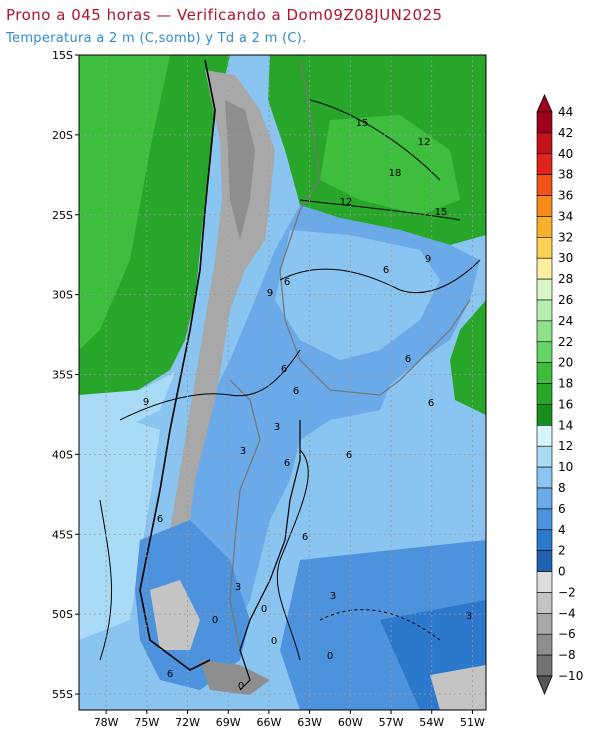  Describe the element at coordinates (62, 55) in the screenshot. I see `lat-tick-label: 15S` at that location.